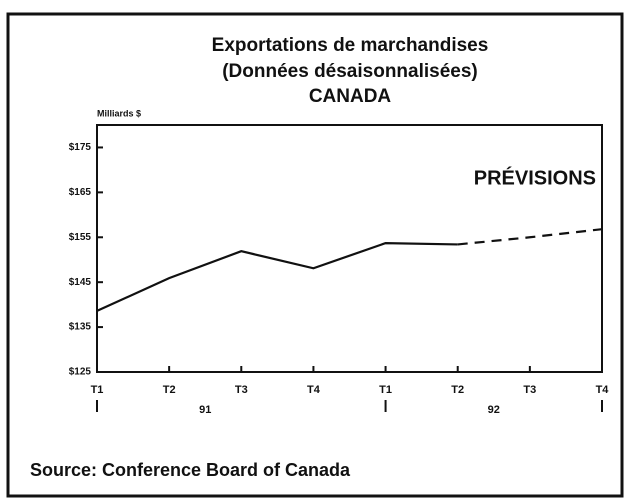 Image resolution: width=626 pixels, height=500 pixels. I want to click on y-axis-label: Milliards $, so click(119, 113).